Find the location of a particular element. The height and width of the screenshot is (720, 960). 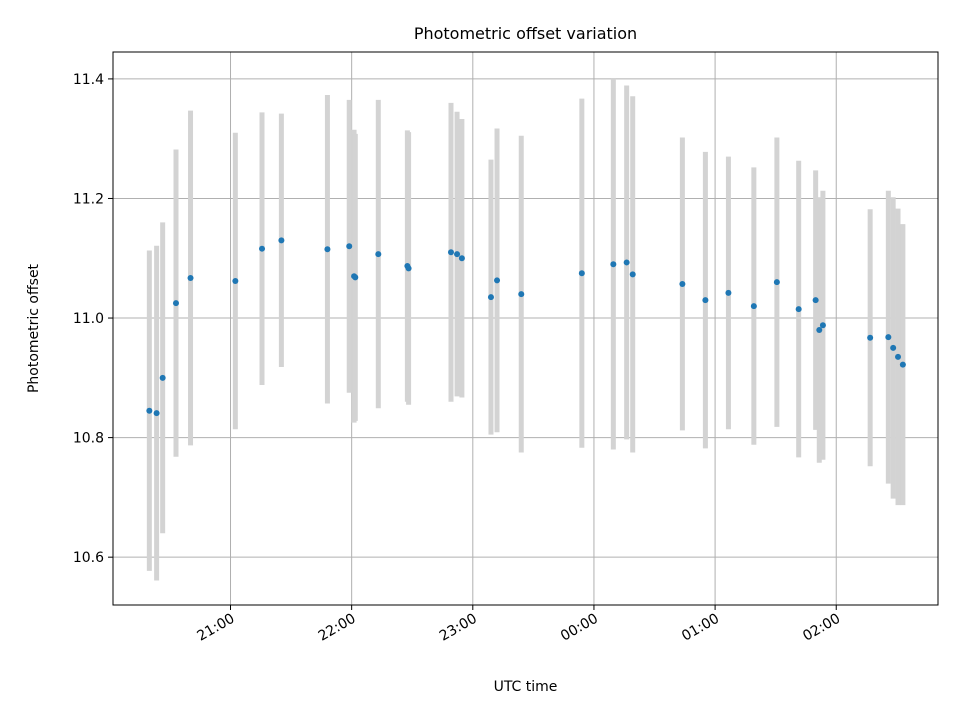

y-axis-ticks: 10.6 10.8 11.0 11.2 11.4 is located at coordinates (93, 319).